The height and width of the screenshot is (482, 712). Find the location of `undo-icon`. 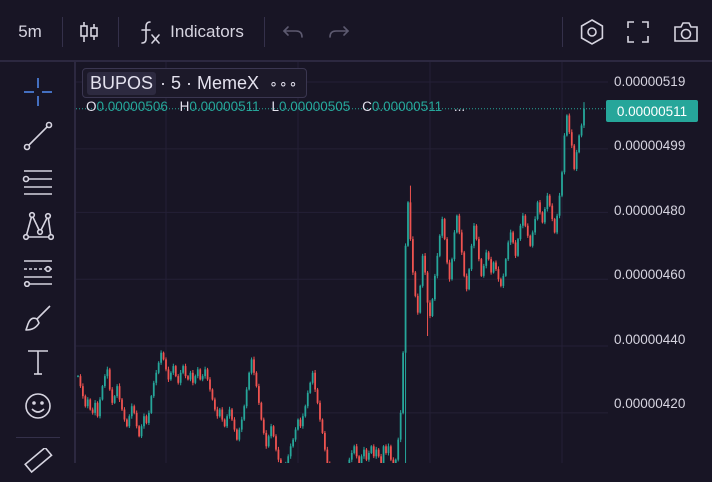

undo-icon is located at coordinates (292, 32).